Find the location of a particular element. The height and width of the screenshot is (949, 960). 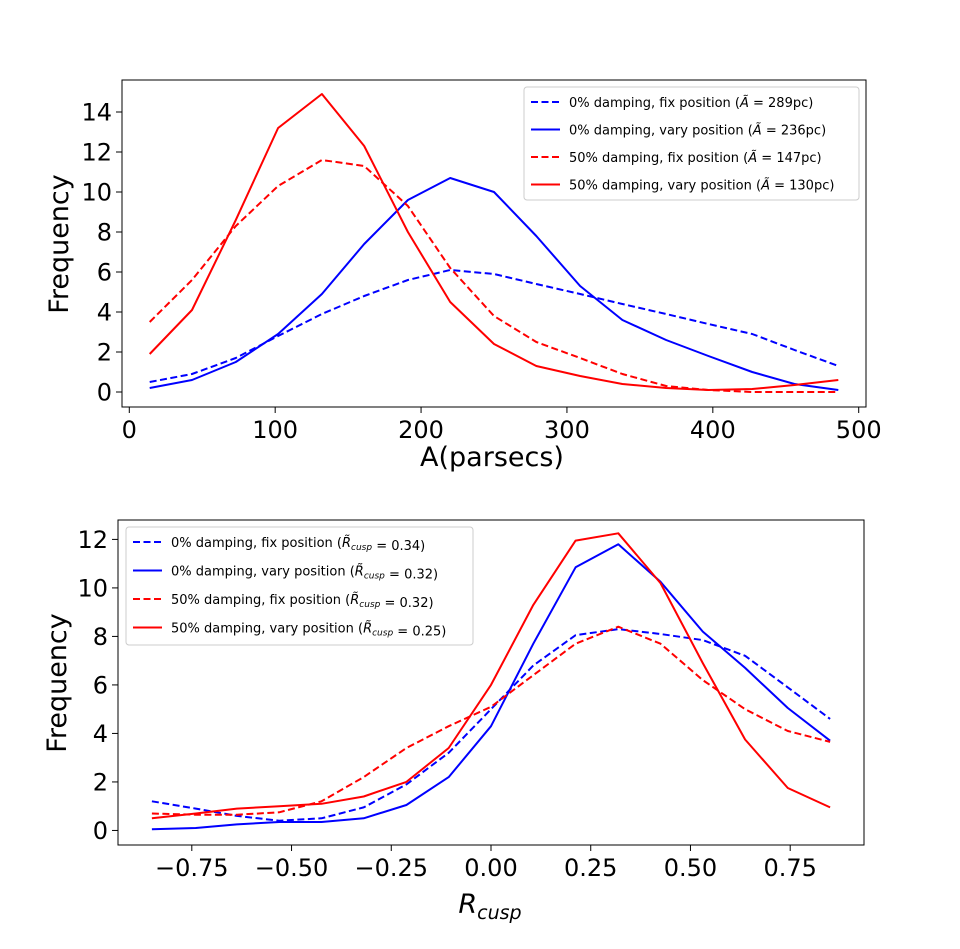

x-tick-label: 0.00 is located at coordinates (490, 868).